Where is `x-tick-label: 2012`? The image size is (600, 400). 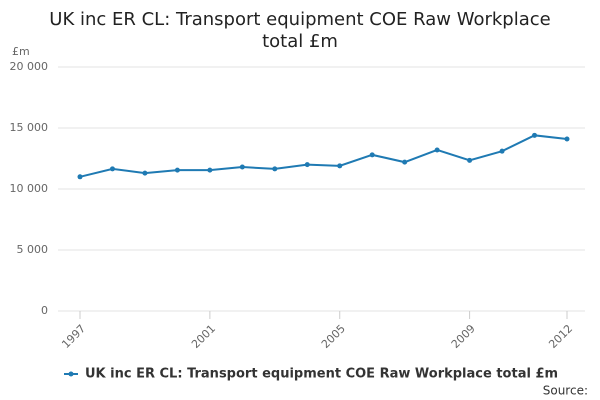 x-tick-label: 2012 is located at coordinates (560, 336).